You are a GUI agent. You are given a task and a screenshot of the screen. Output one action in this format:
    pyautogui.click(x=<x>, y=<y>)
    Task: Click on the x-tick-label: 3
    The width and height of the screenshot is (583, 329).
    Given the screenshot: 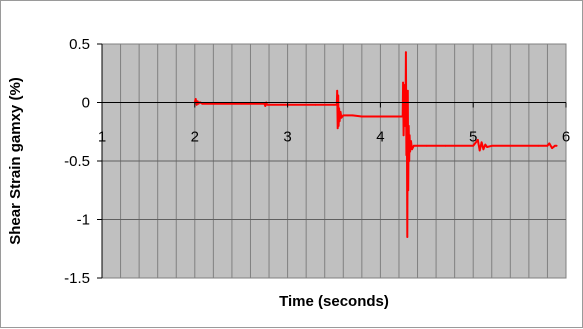 What is the action you would take?
    pyautogui.click(x=287, y=137)
    